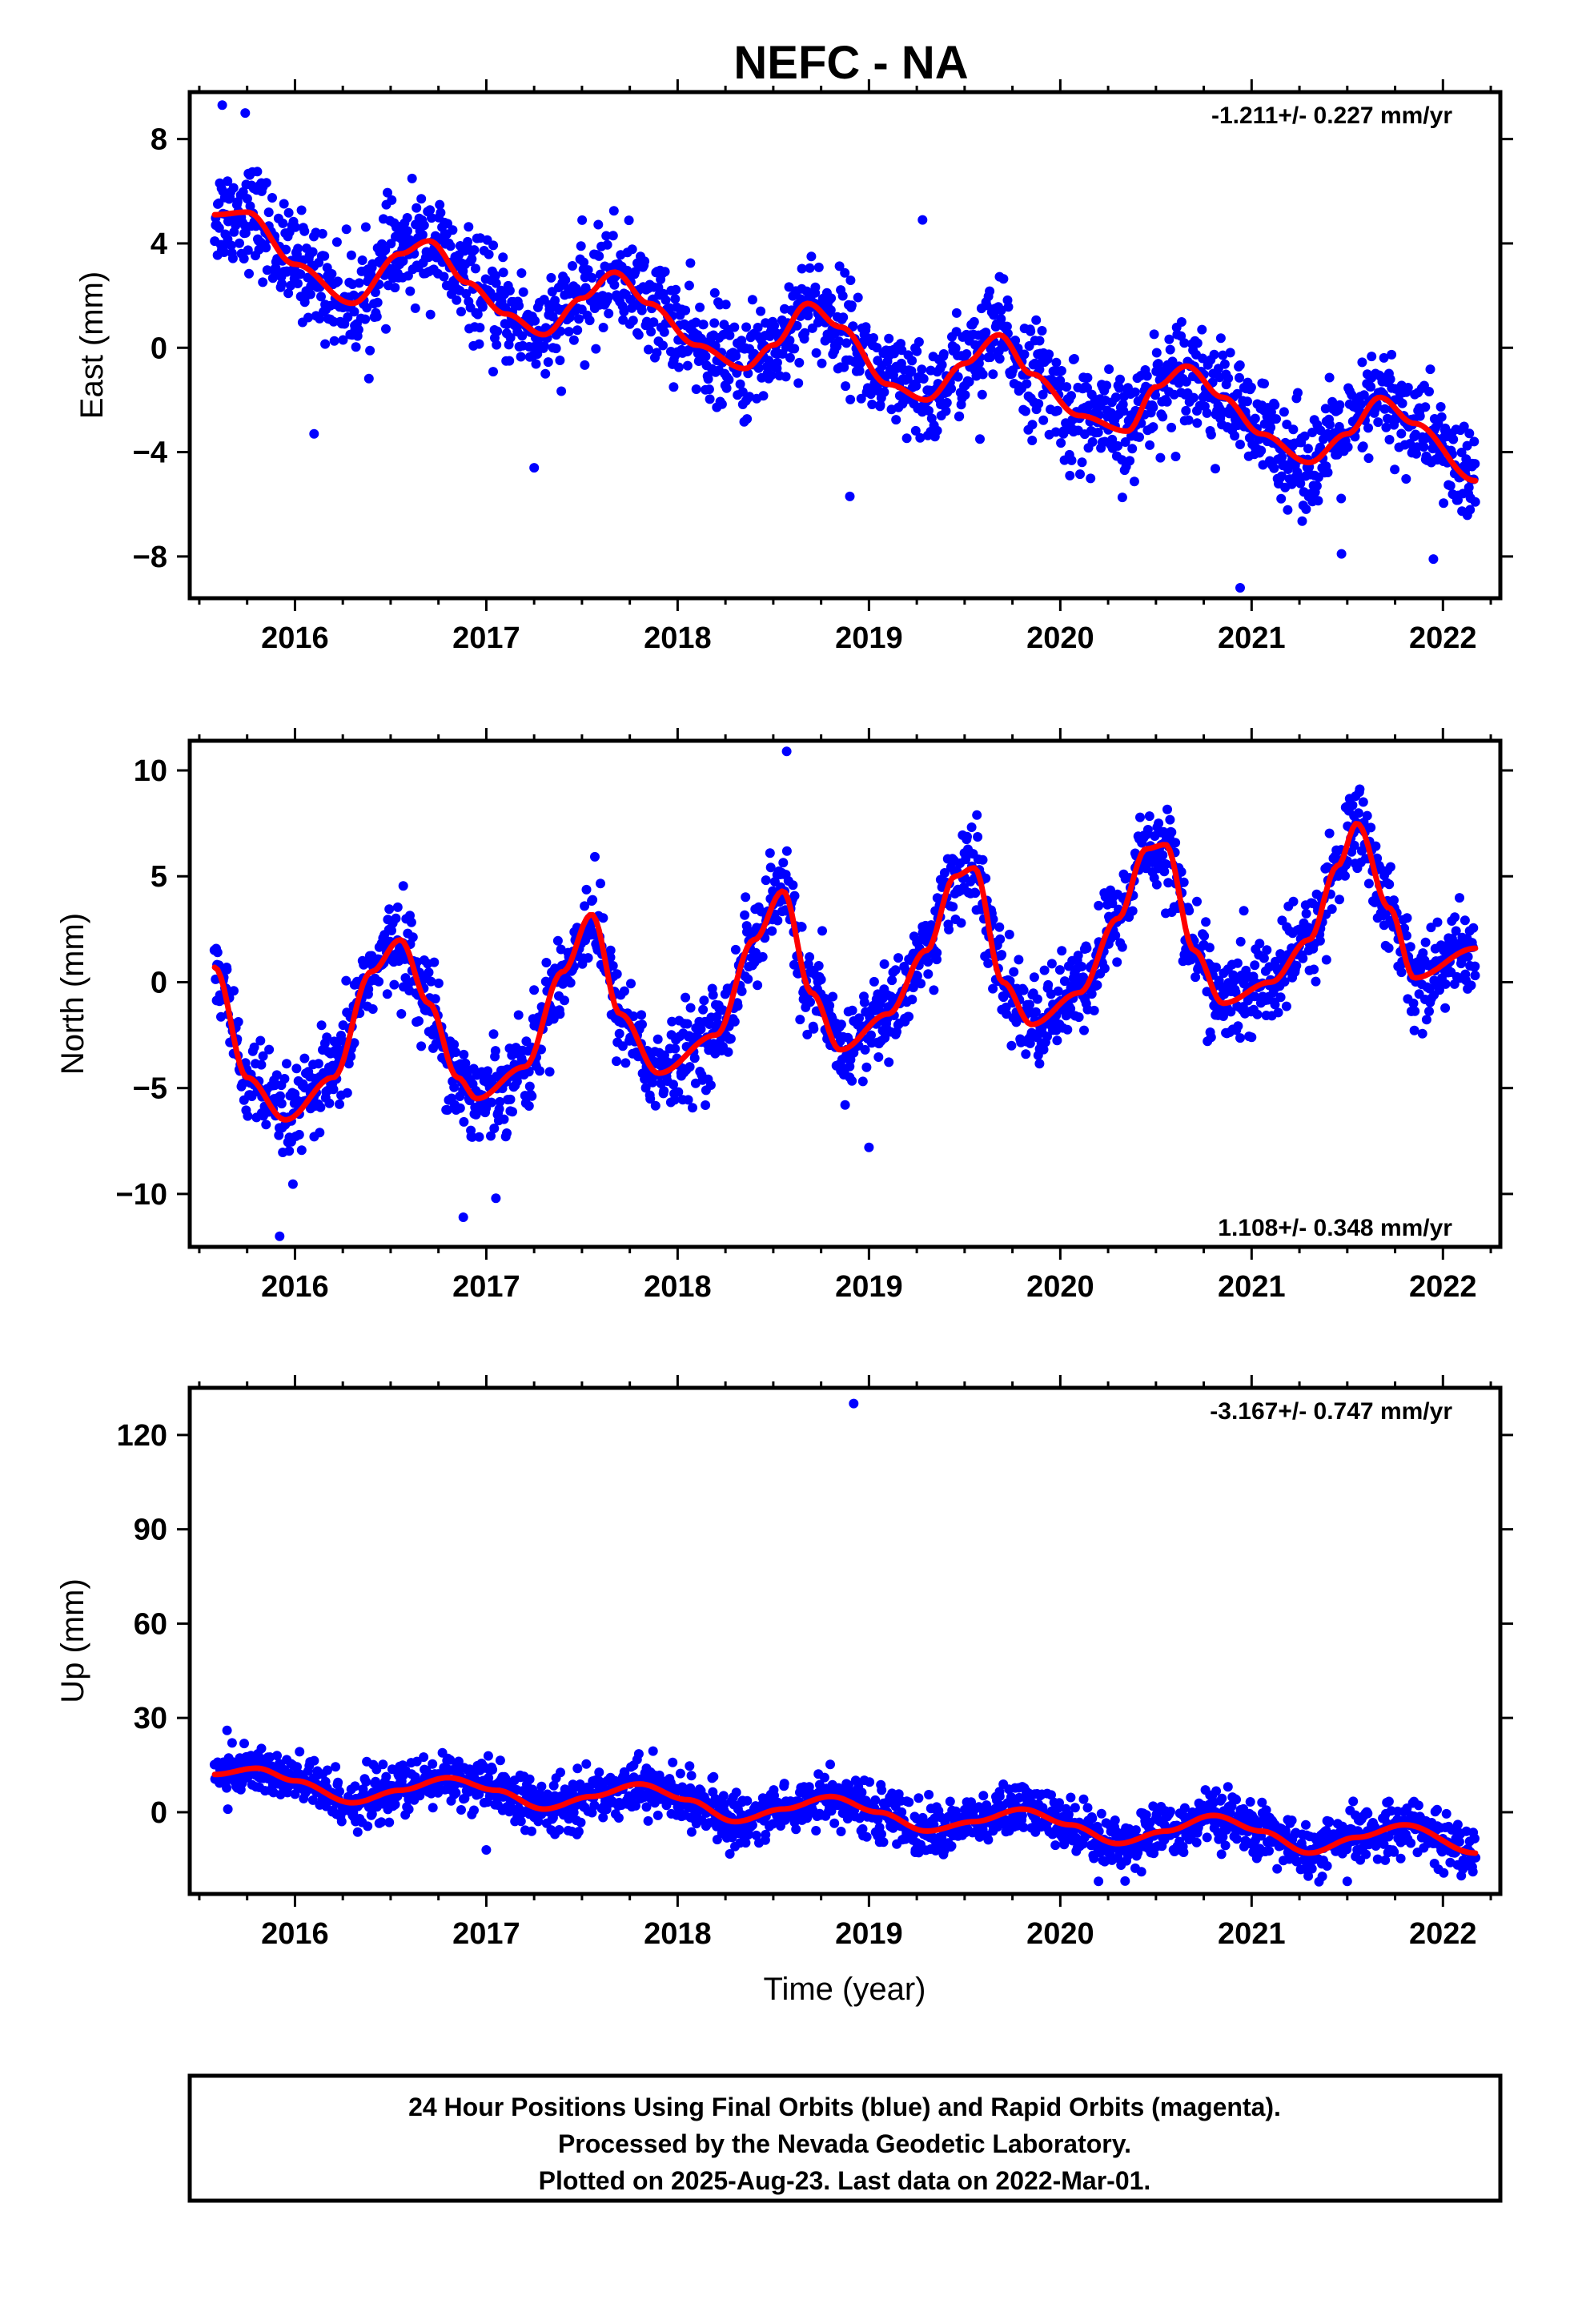 This screenshot has width=1582, height=2324. Describe the element at coordinates (486, 638) in the screenshot. I see `x-tick-label: 2017` at that location.